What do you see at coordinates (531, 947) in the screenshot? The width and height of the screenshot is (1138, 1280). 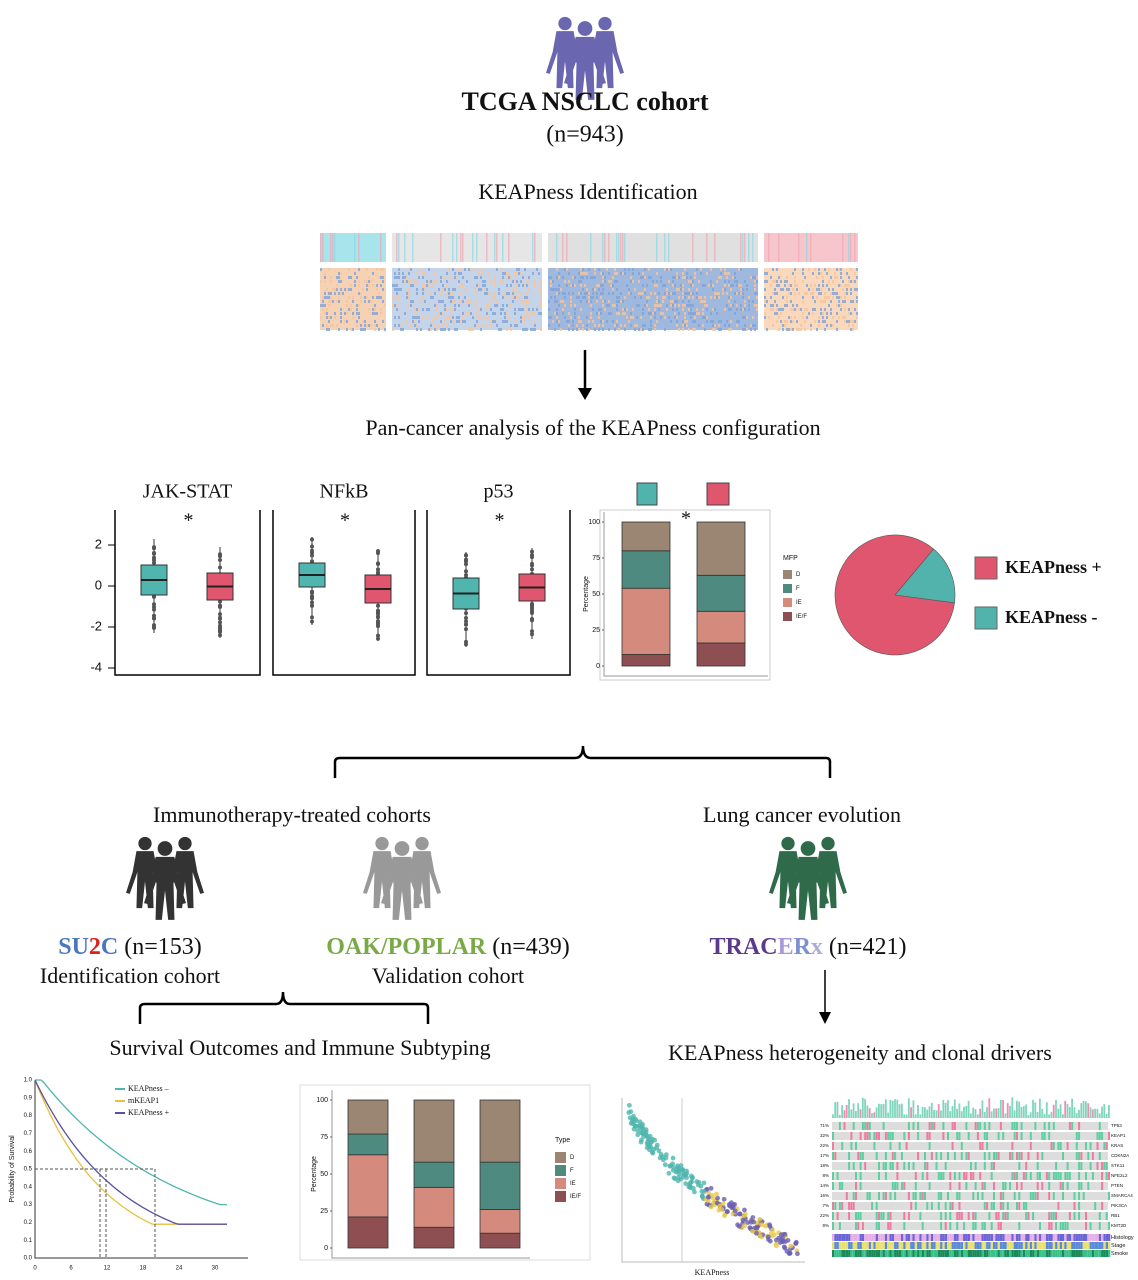 I see `cohort-n: (n=439)` at bounding box center [531, 947].